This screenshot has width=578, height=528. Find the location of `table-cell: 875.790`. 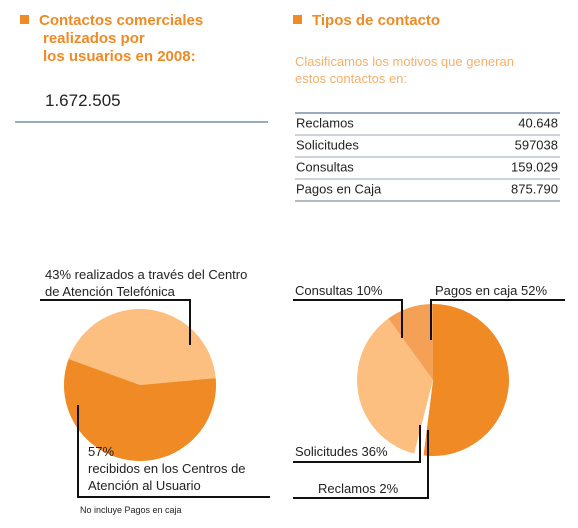

table-cell: 875.790 is located at coordinates (534, 188).